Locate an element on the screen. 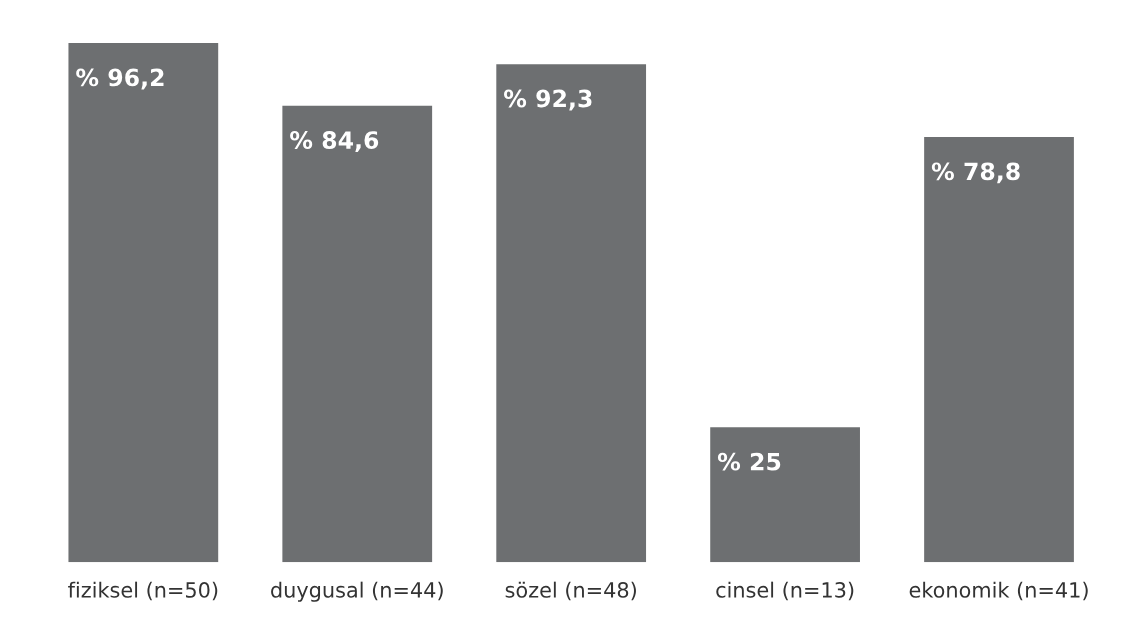 The image size is (1137, 631). data-label: % 25 is located at coordinates (749, 461).